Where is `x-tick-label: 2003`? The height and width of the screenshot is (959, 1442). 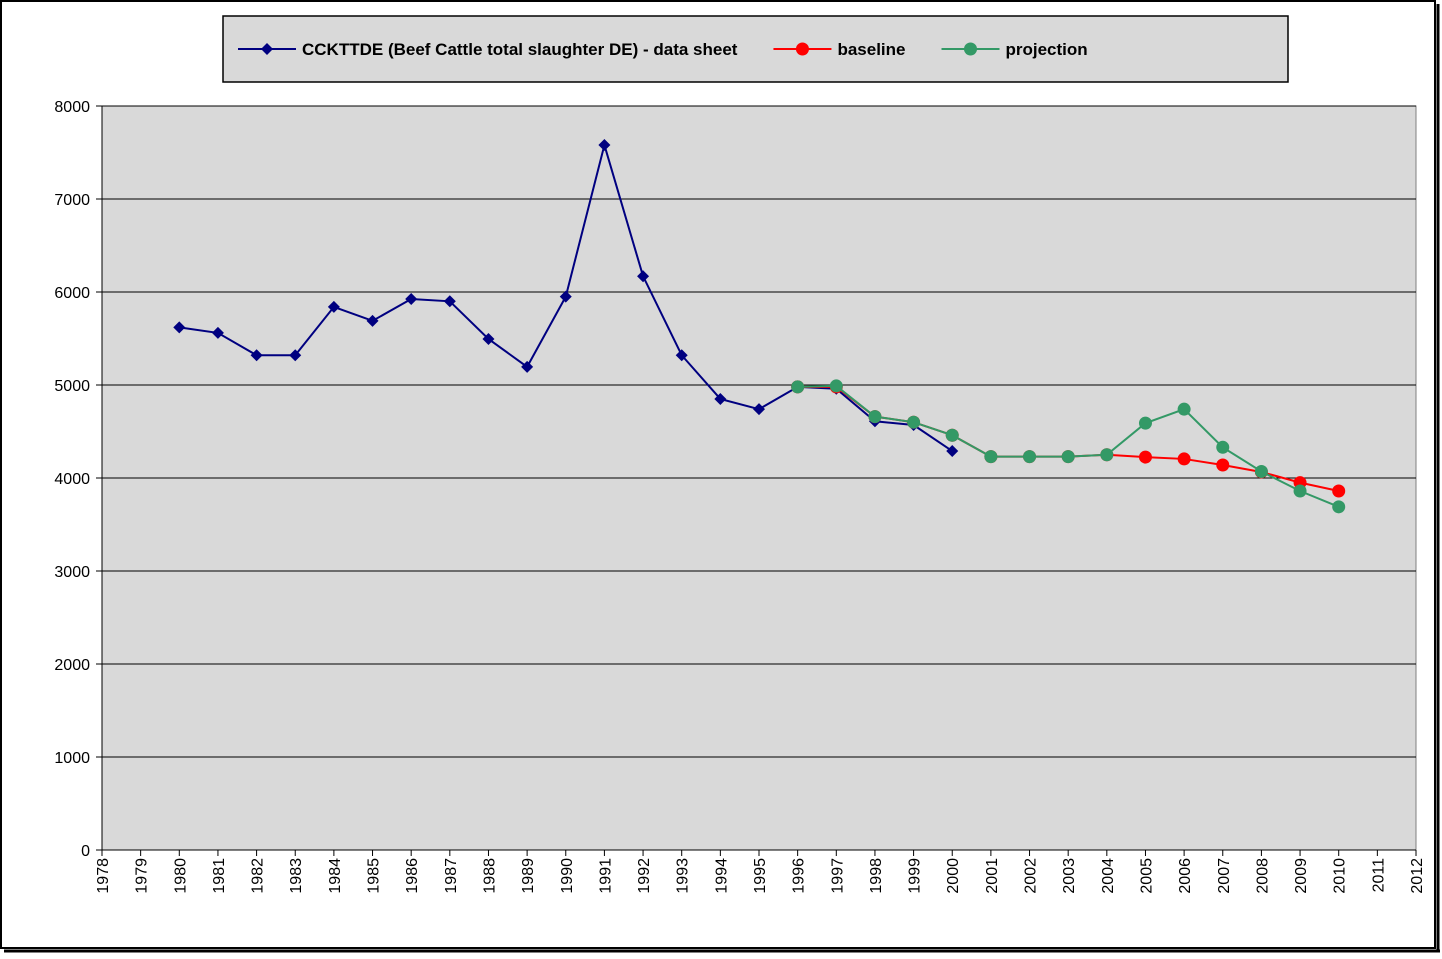 x-tick-label: 2003 is located at coordinates (1069, 876).